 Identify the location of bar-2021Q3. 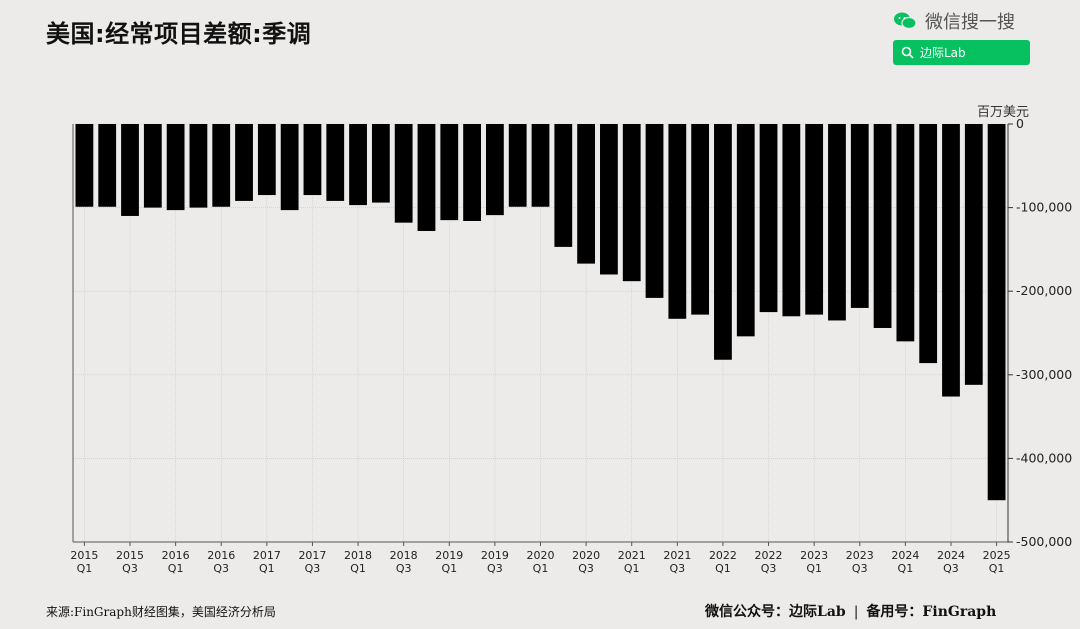
(677, 221).